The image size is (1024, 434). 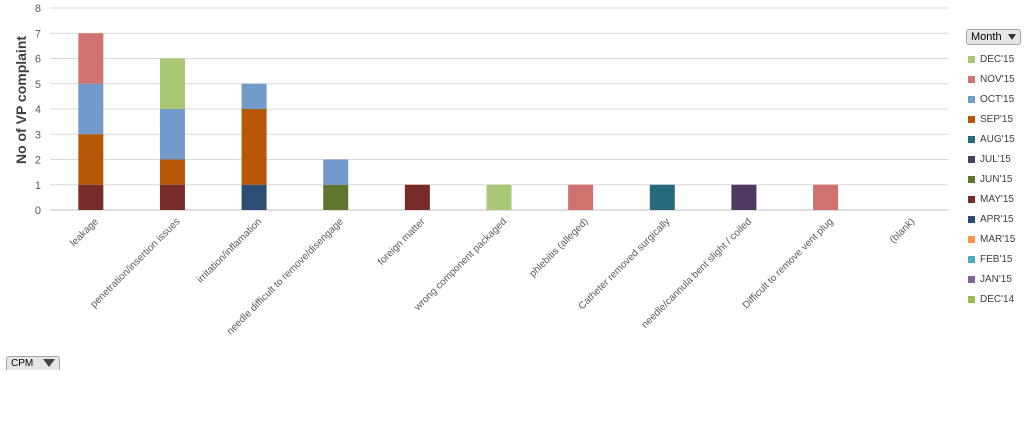 I want to click on x-category-label: leakage, so click(x=84, y=232).